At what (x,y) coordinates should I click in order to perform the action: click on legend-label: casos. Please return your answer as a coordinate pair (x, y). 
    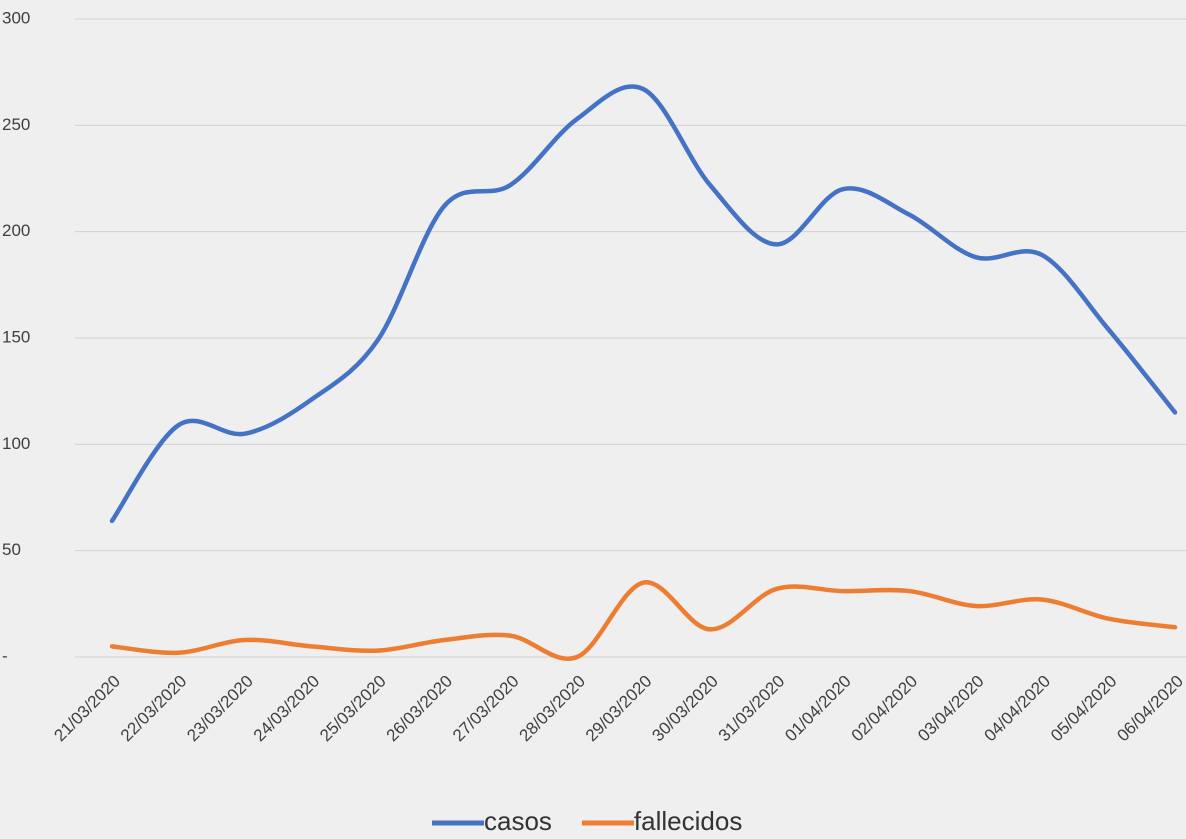
    Looking at the image, I should click on (518, 821).